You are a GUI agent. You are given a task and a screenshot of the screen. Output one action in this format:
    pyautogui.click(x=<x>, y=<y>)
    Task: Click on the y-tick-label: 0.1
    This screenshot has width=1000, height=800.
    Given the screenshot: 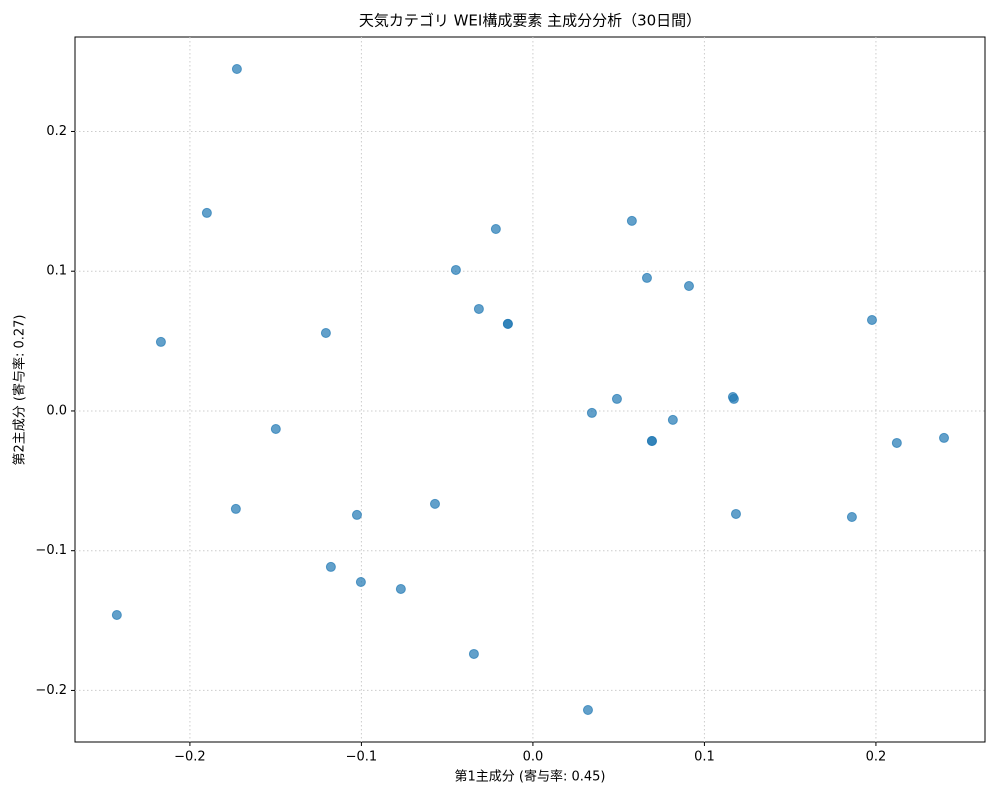 What is the action you would take?
    pyautogui.click(x=56, y=271)
    